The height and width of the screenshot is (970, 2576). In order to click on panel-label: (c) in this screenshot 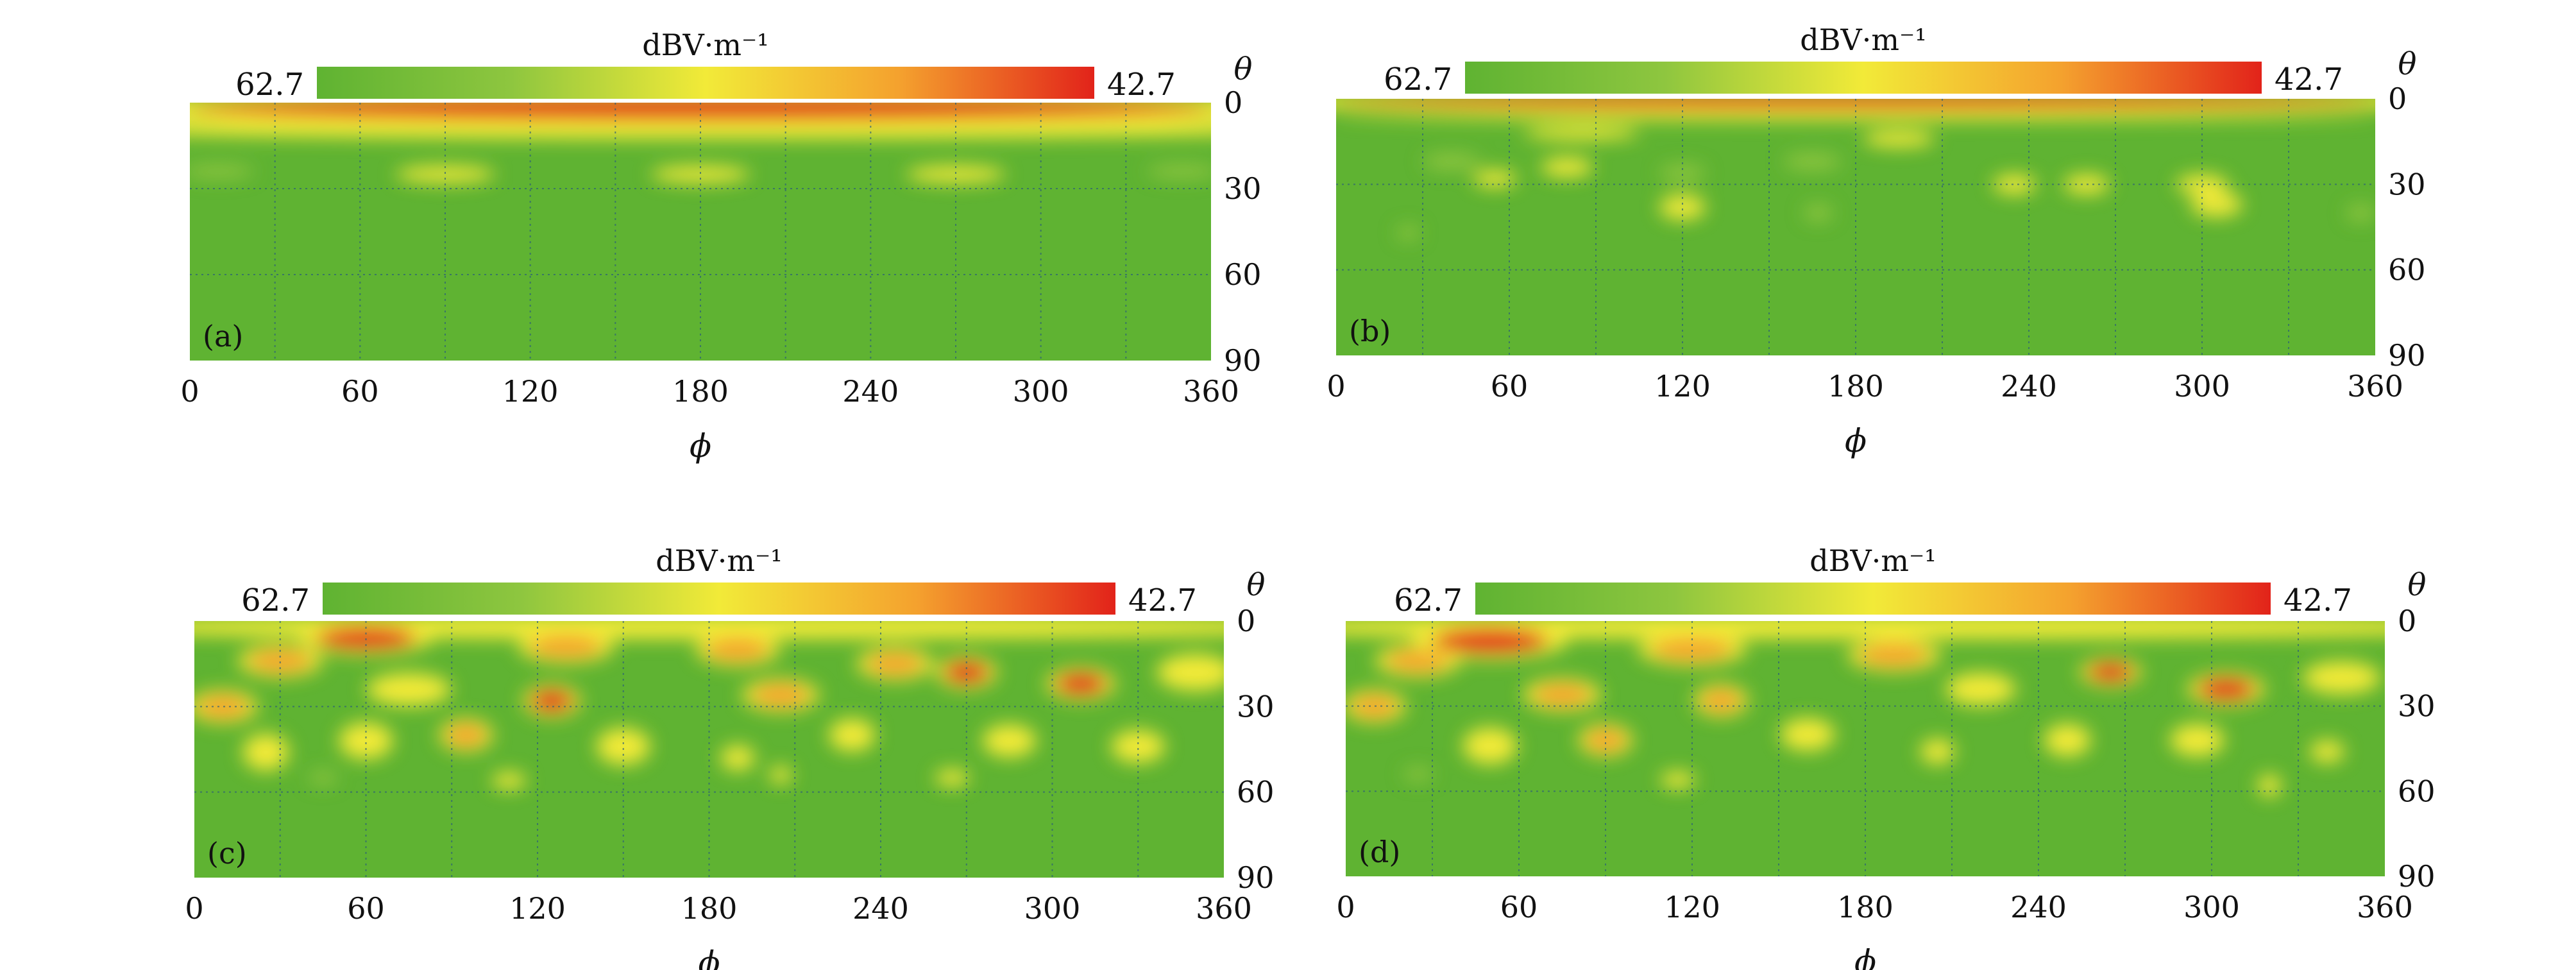, I will do `click(227, 853)`.